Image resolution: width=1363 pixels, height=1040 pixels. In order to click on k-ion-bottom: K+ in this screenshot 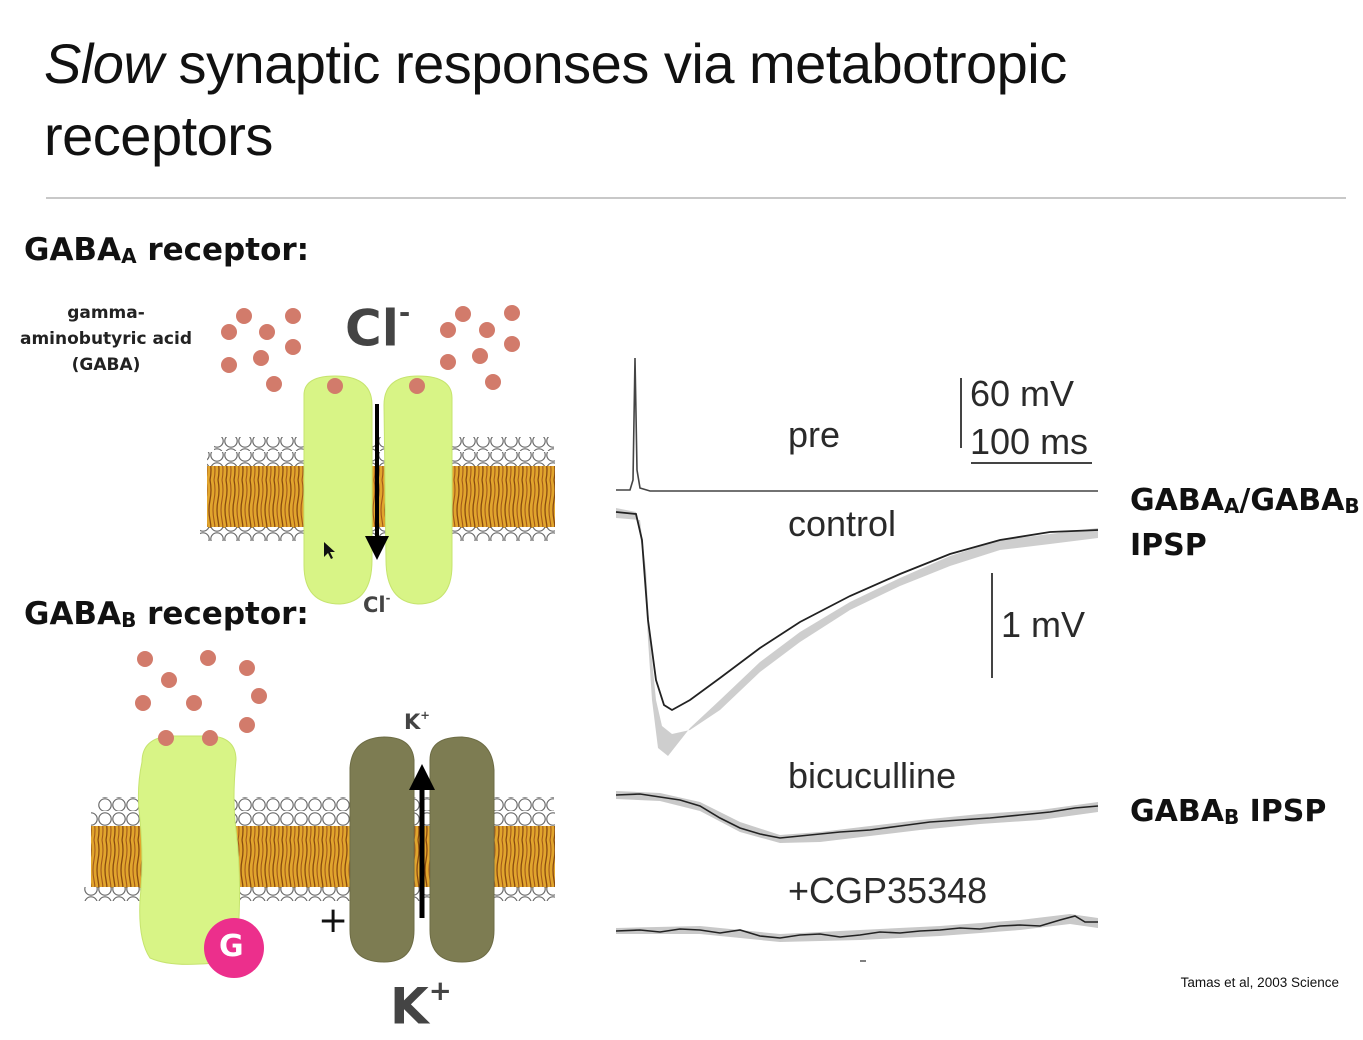, I will do `click(421, 1005)`.